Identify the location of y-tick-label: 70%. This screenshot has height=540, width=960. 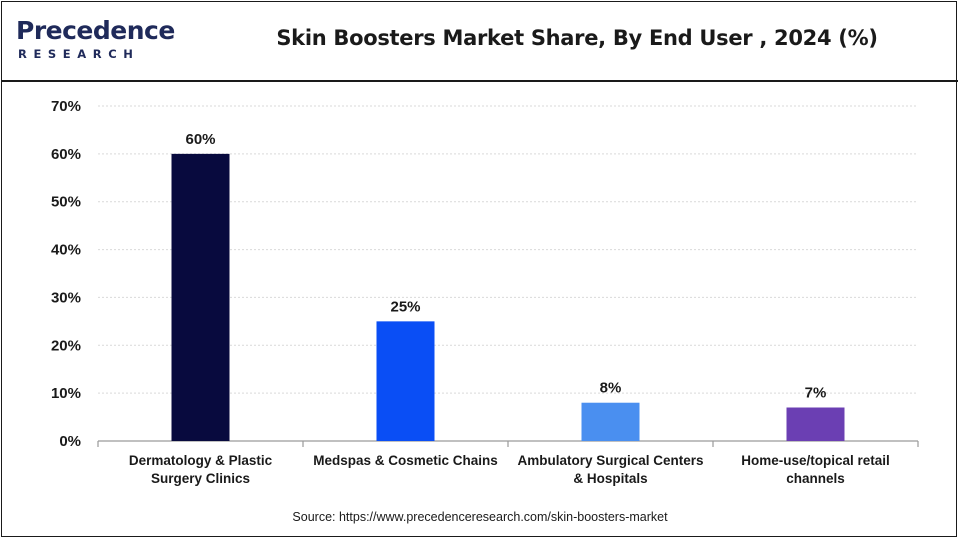
(66, 106).